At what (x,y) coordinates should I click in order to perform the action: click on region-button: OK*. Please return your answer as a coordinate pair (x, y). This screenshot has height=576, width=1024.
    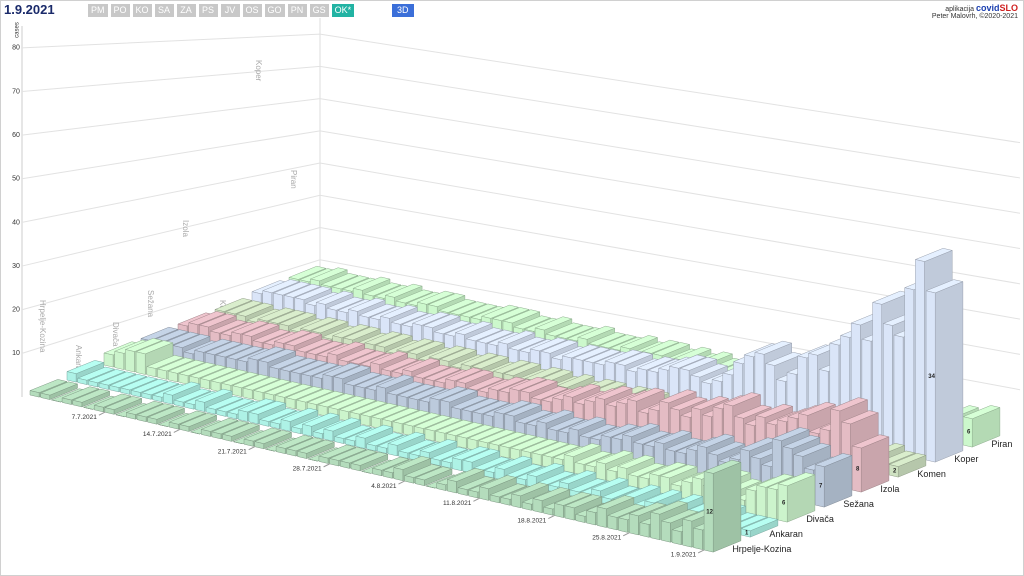
    Looking at the image, I should click on (343, 10).